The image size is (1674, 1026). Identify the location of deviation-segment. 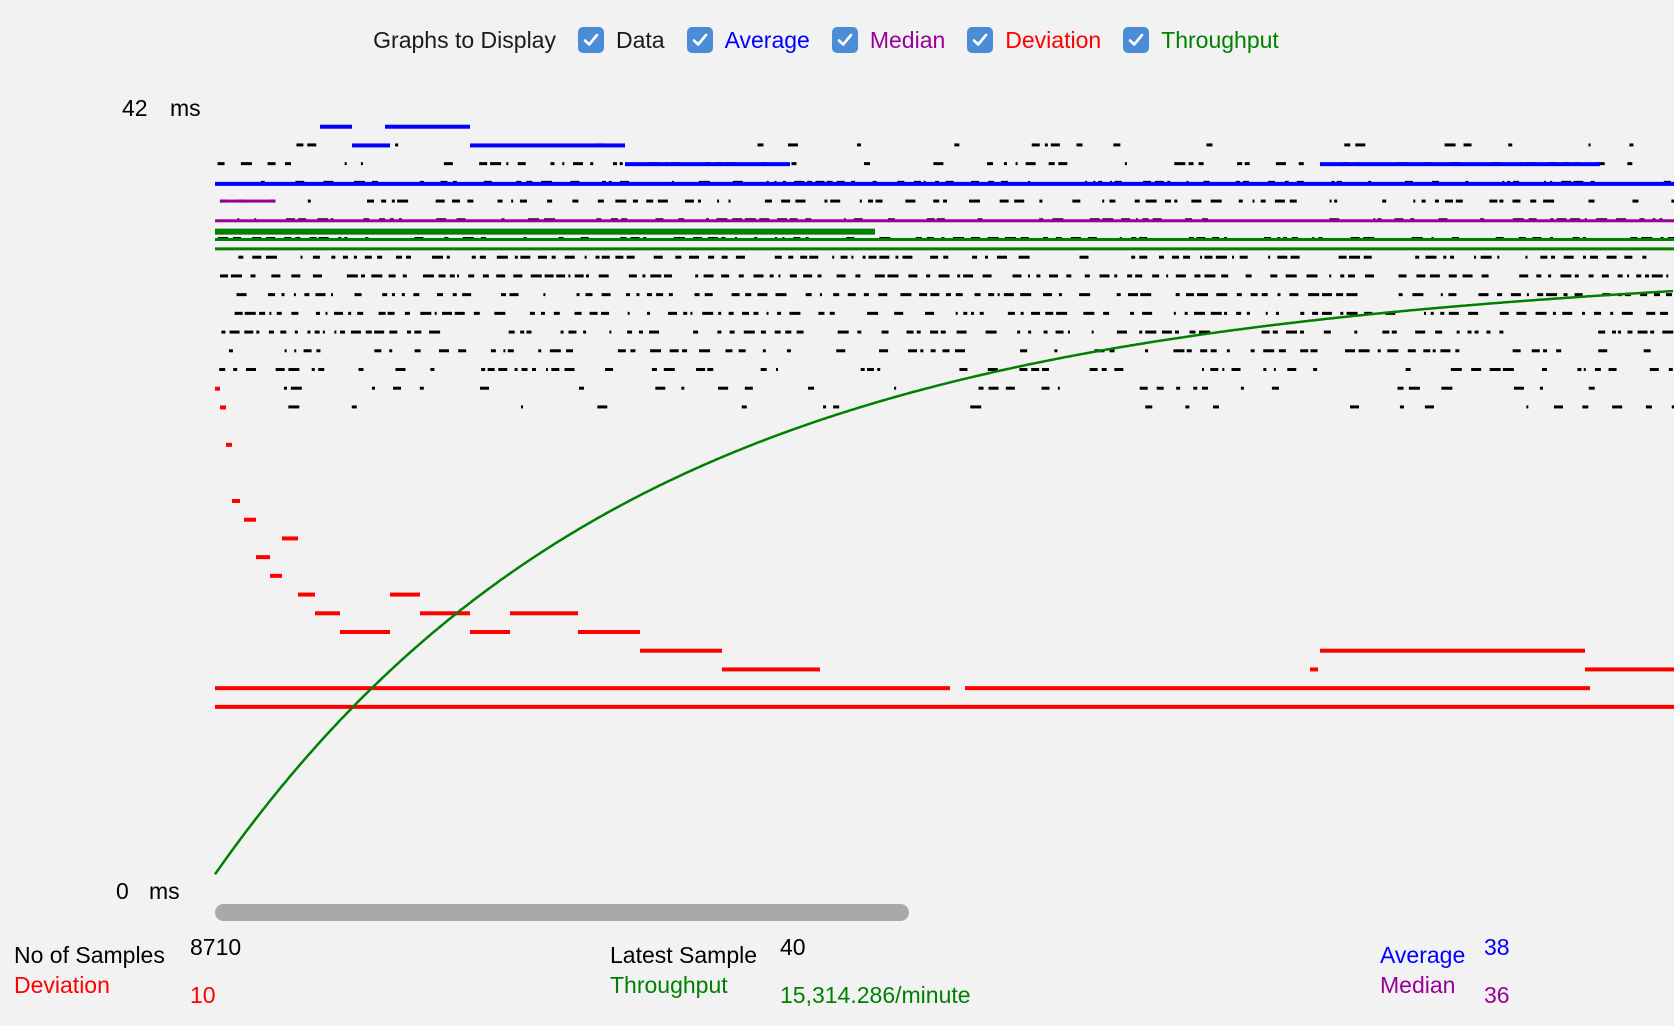
(365, 632).